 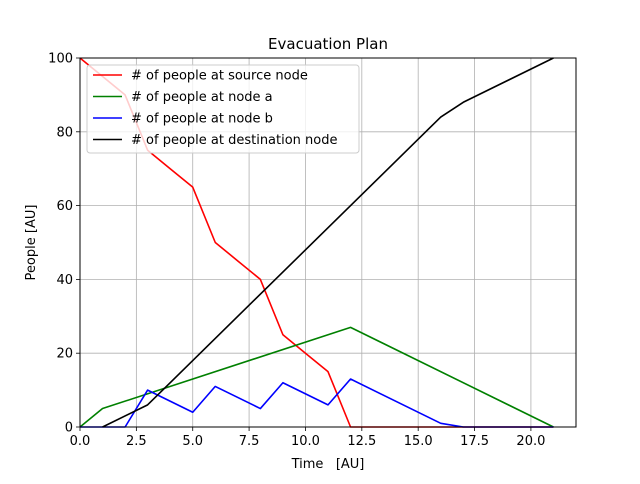 What do you see at coordinates (249, 441) in the screenshot?
I see `x-tick-label: 7.5` at bounding box center [249, 441].